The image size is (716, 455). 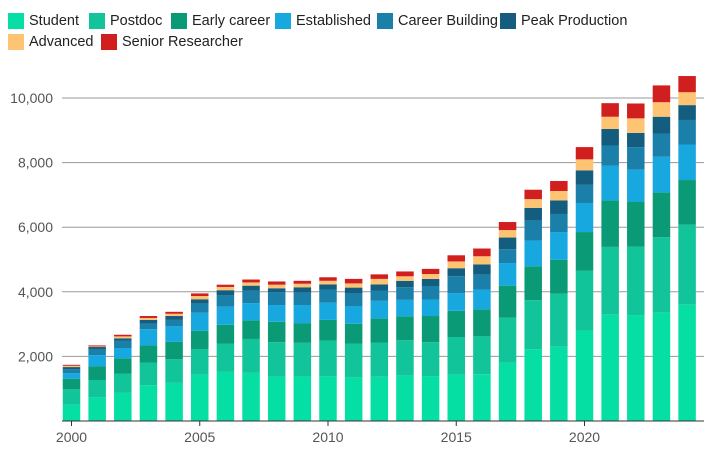 What do you see at coordinates (379, 359) in the screenshot?
I see `bar-postdoc-2012` at bounding box center [379, 359].